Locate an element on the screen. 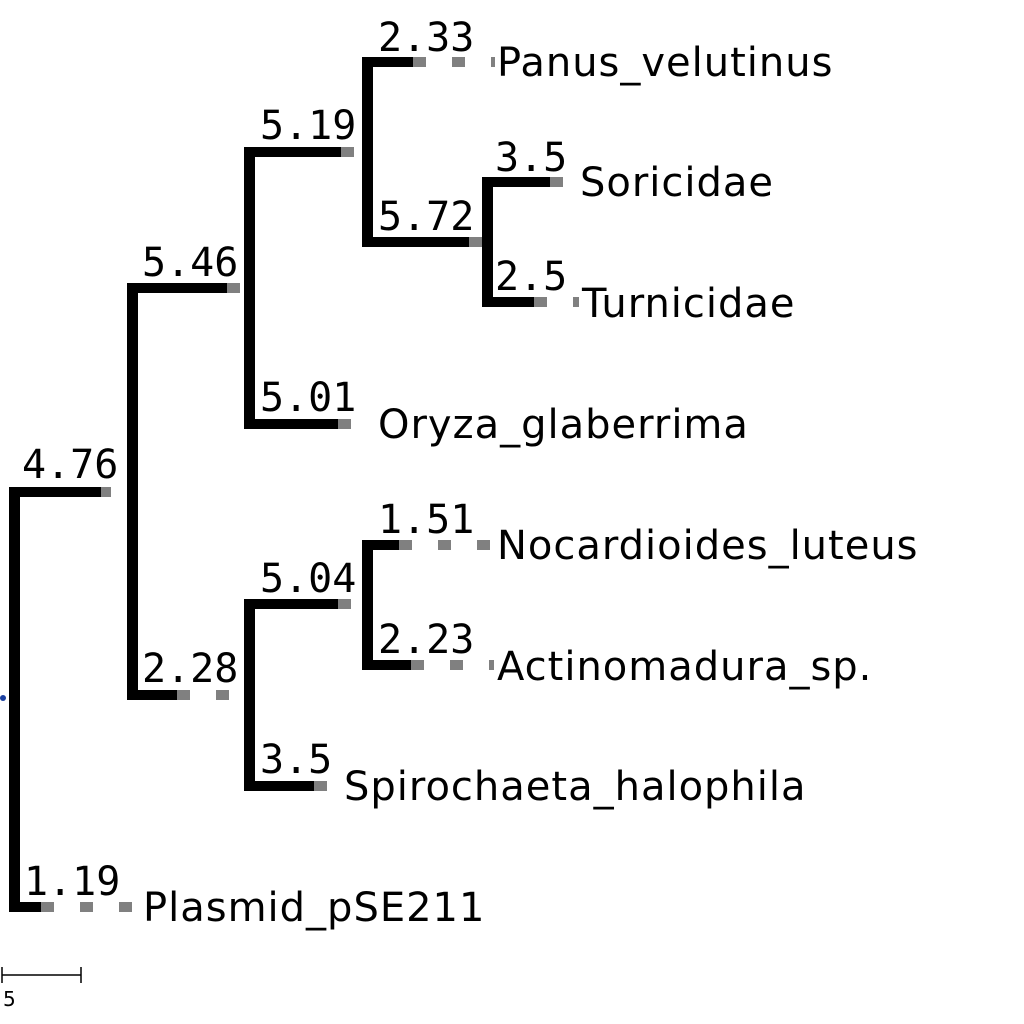 The height and width of the screenshot is (1024, 1024). panus-clade-vertical-line is located at coordinates (367, 152).